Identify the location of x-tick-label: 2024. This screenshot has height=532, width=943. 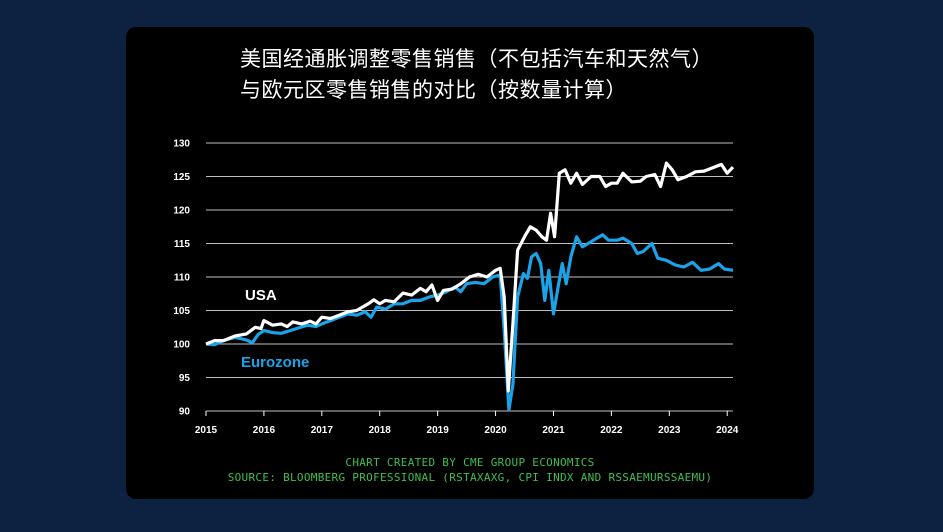
(727, 430).